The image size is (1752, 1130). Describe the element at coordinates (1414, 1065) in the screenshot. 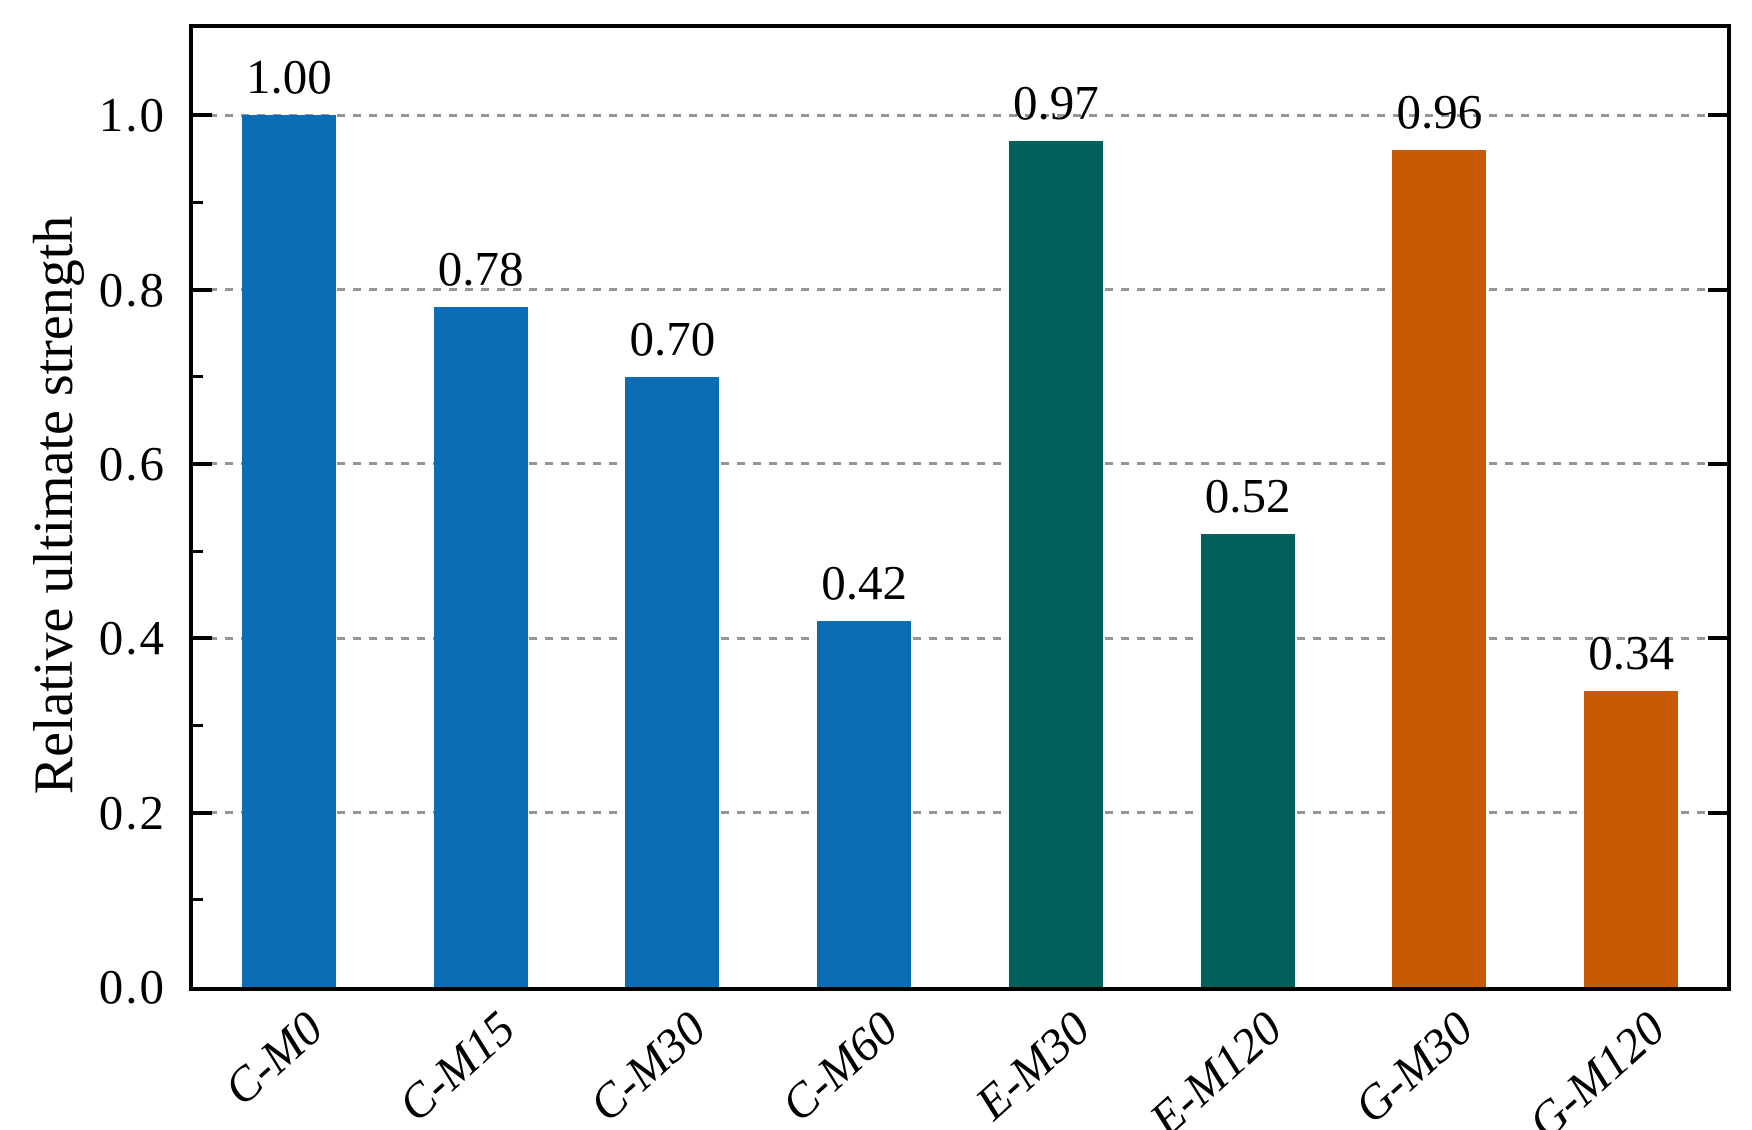

I see `x-tick-label-G-M30: G-M30` at that location.